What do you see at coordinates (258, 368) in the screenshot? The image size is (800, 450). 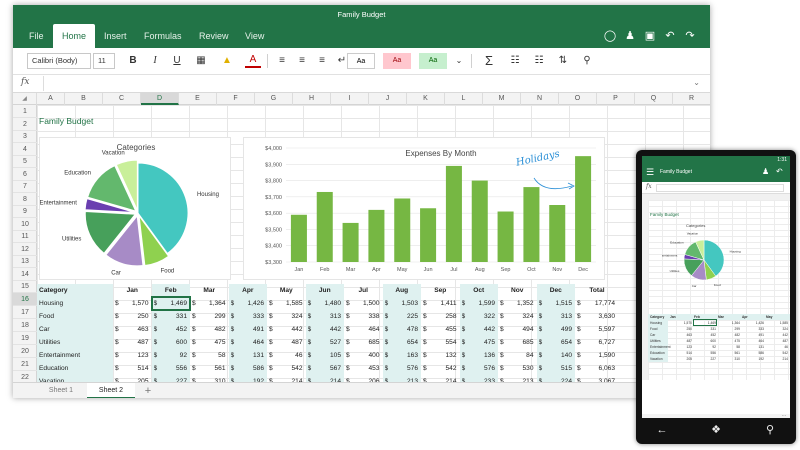 I see `table-cell: 586` at bounding box center [258, 368].